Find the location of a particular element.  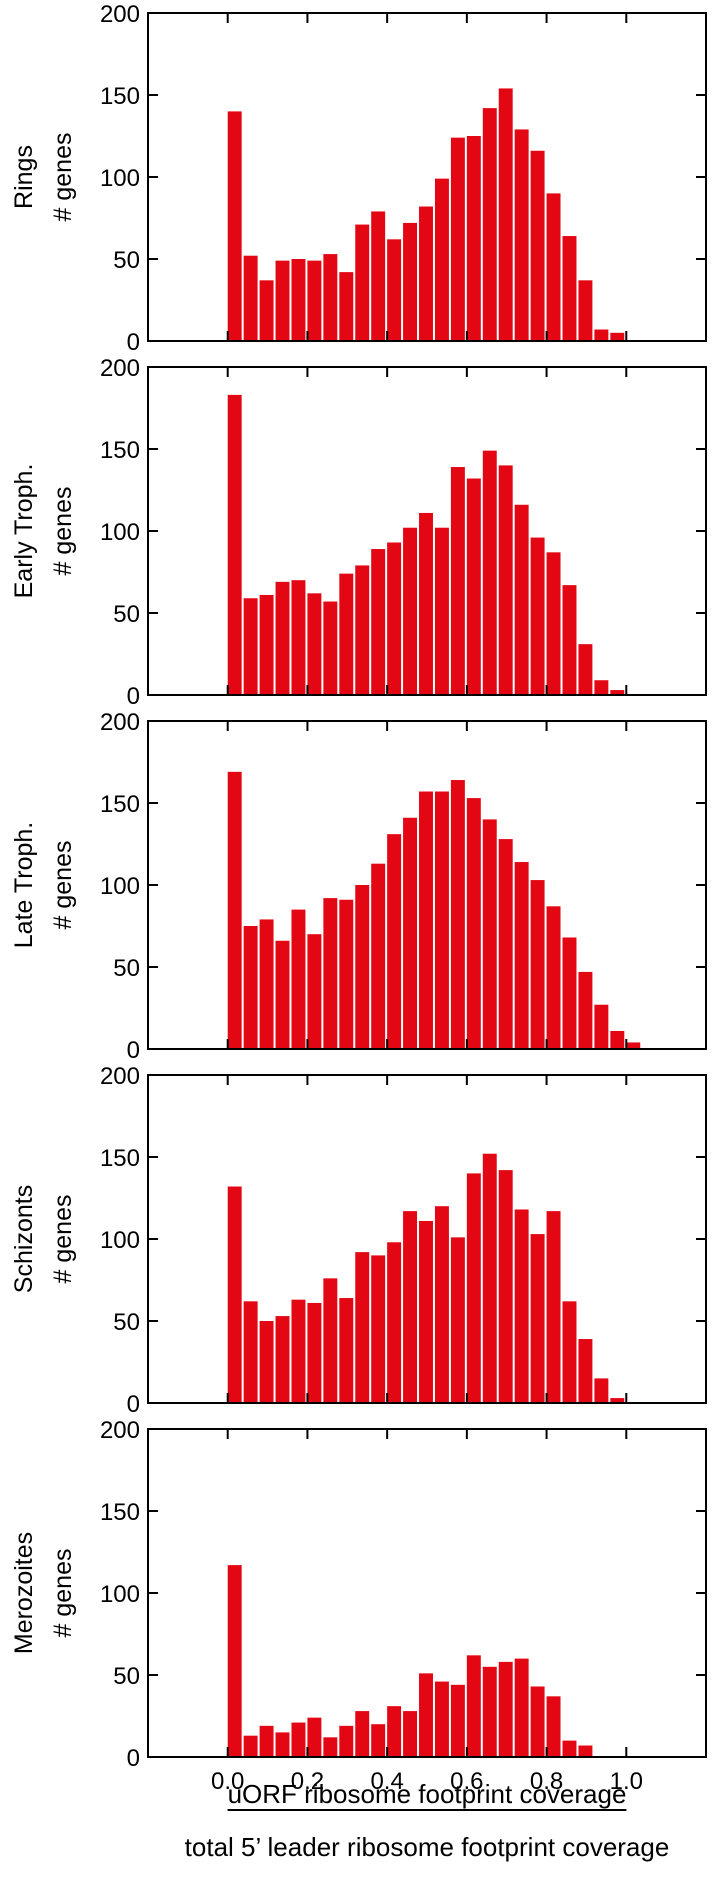

y-axis-label-stage: Schizonts is located at coordinates (24, 1239).